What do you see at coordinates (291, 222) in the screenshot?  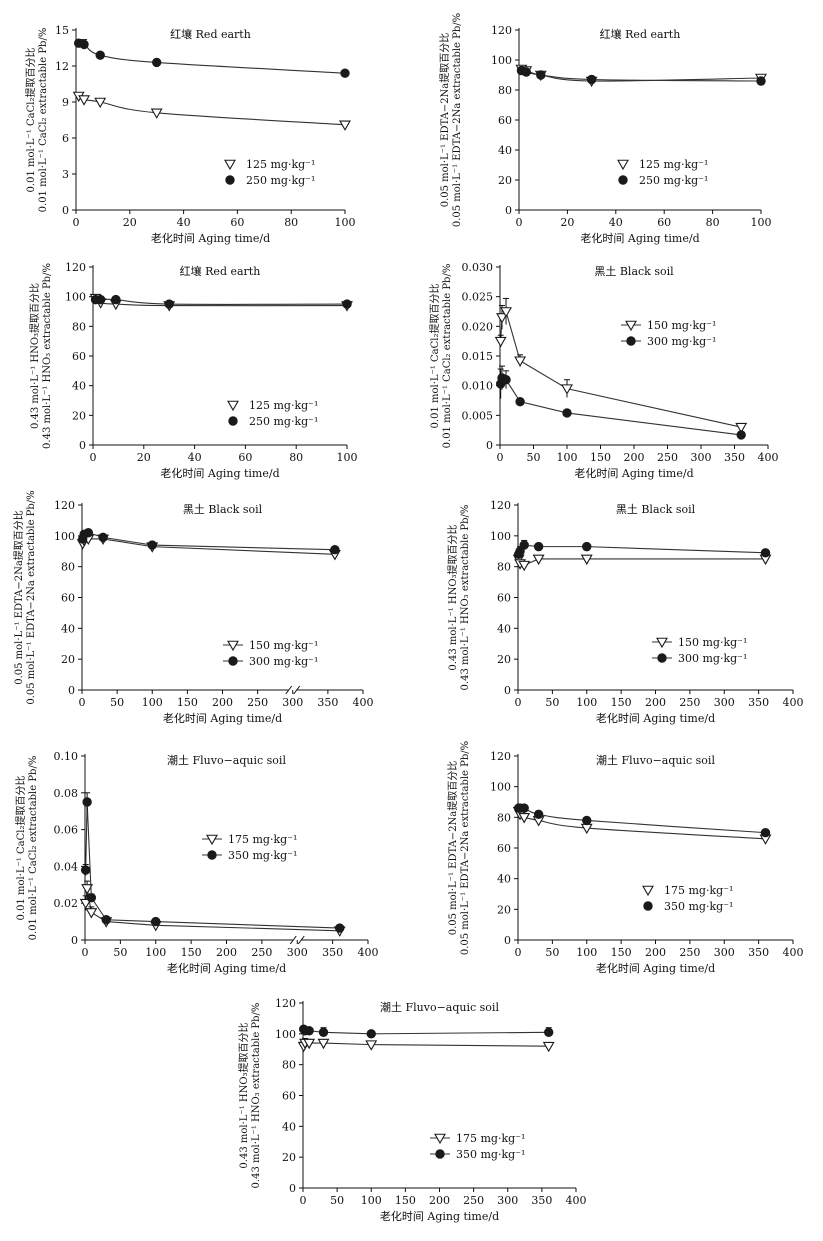 I see `x-tick-label: 80` at bounding box center [291, 222].